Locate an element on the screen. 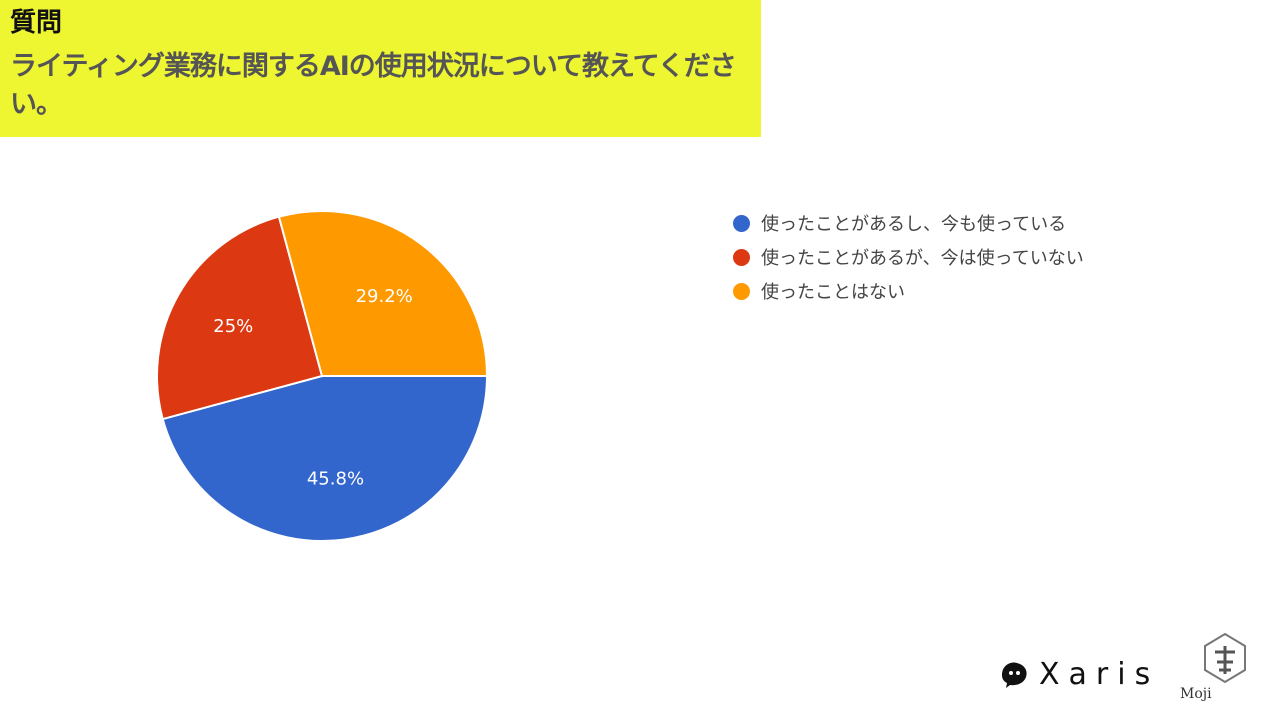 The height and width of the screenshot is (710, 1279). legend-label: 使ったことがあるし、今も使っている is located at coordinates (914, 224).